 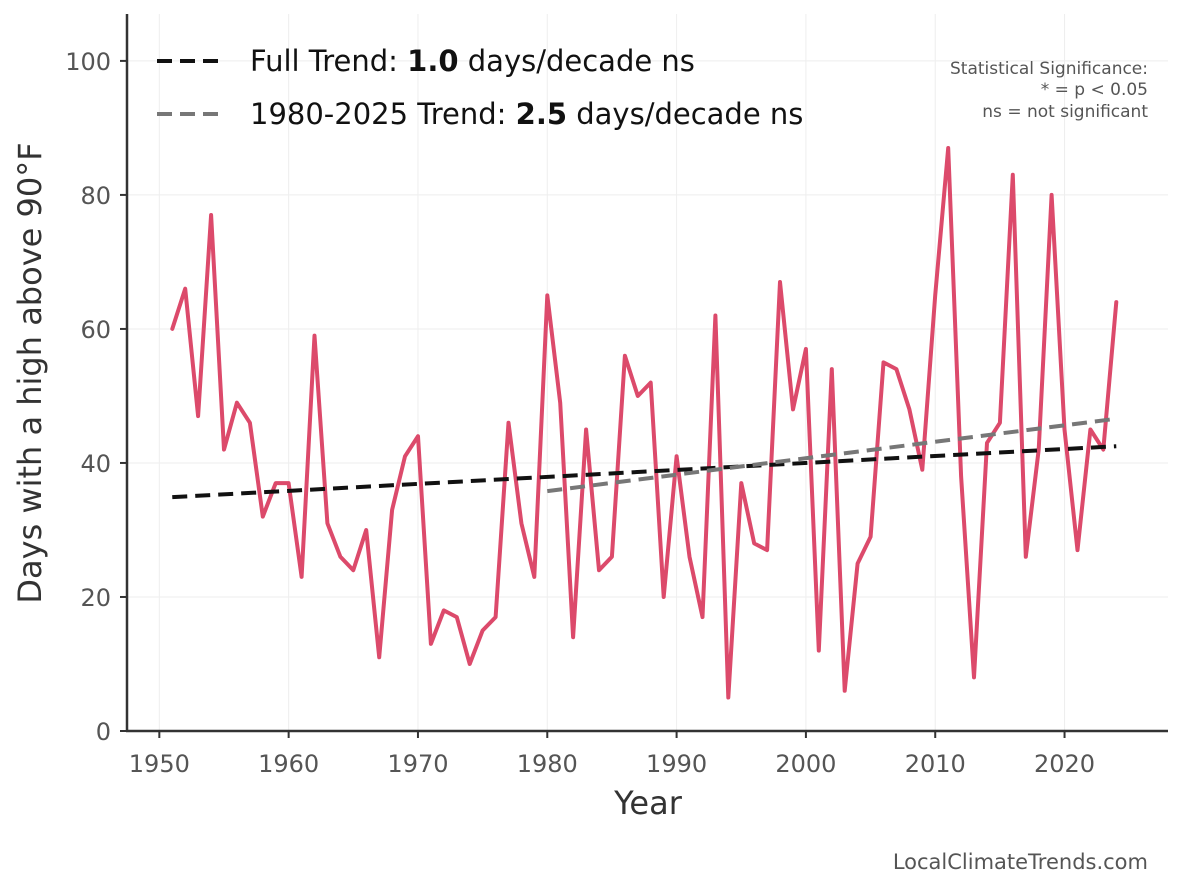 What do you see at coordinates (30, 372) in the screenshot?
I see `y-axis-title: Days with a high above 90°F` at bounding box center [30, 372].